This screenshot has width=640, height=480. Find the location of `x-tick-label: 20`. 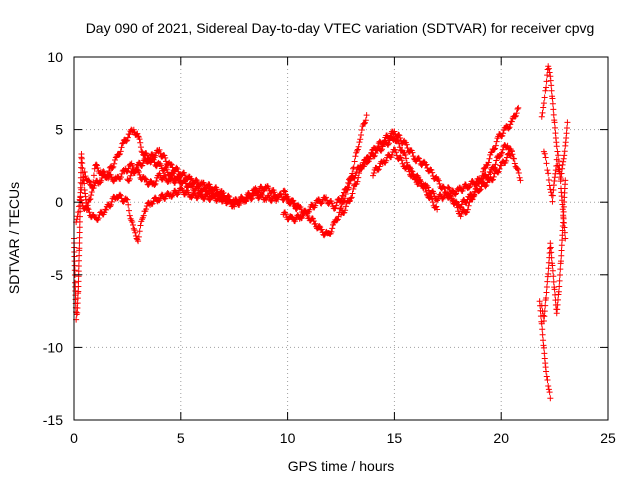

x-tick-label: 20 is located at coordinates (501, 438).